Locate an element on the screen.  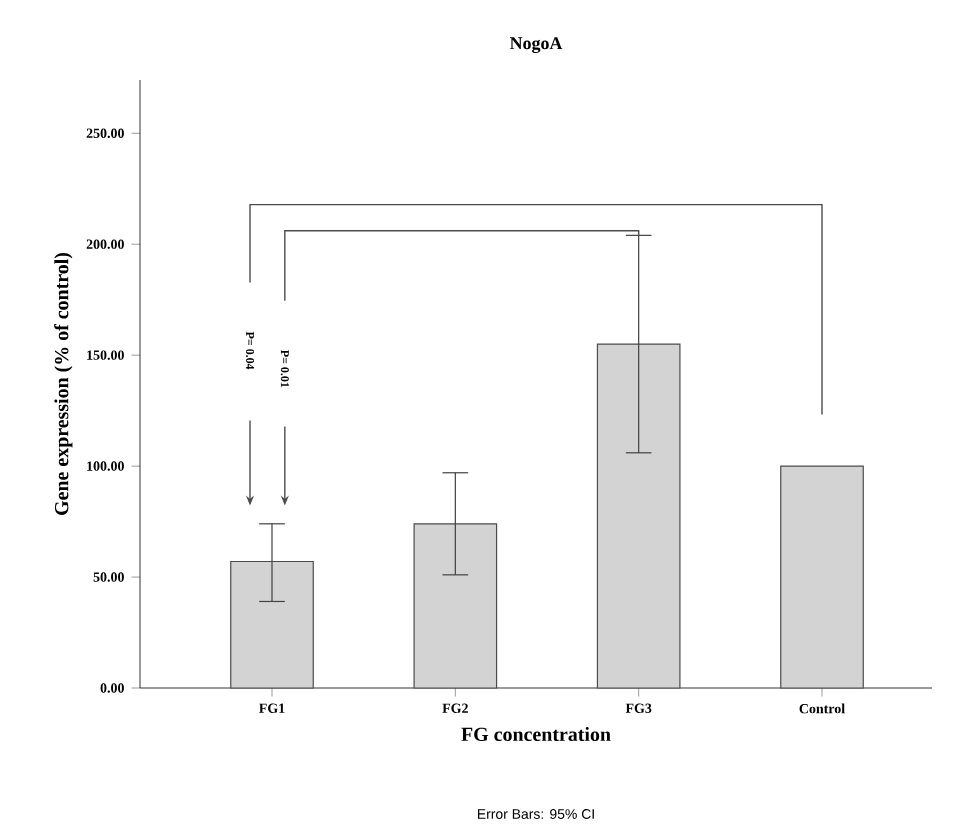
bar is located at coordinates (822, 577).